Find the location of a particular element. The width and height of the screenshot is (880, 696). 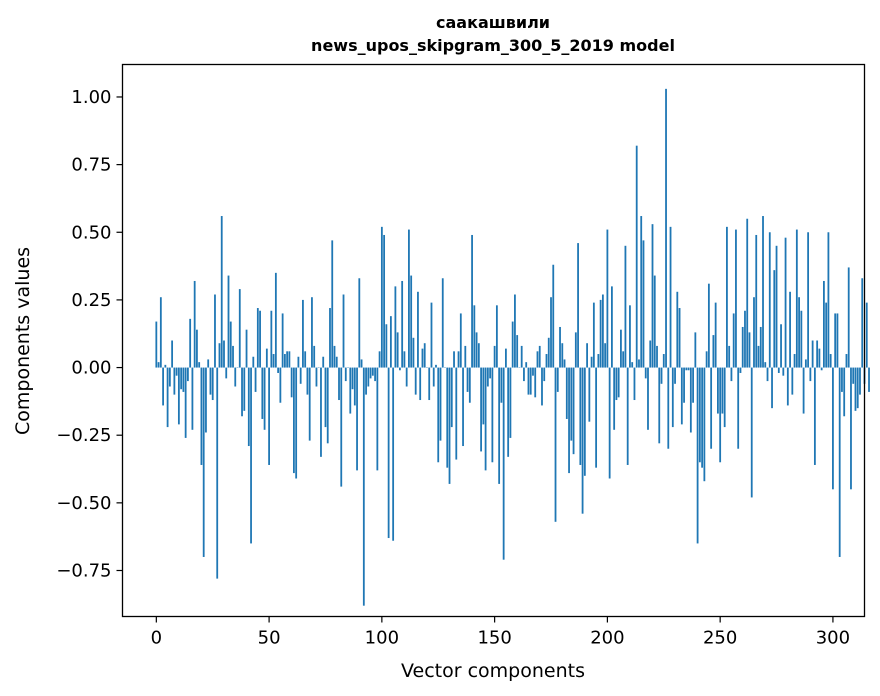

y-axis-label: Components values is located at coordinates (23, 341).